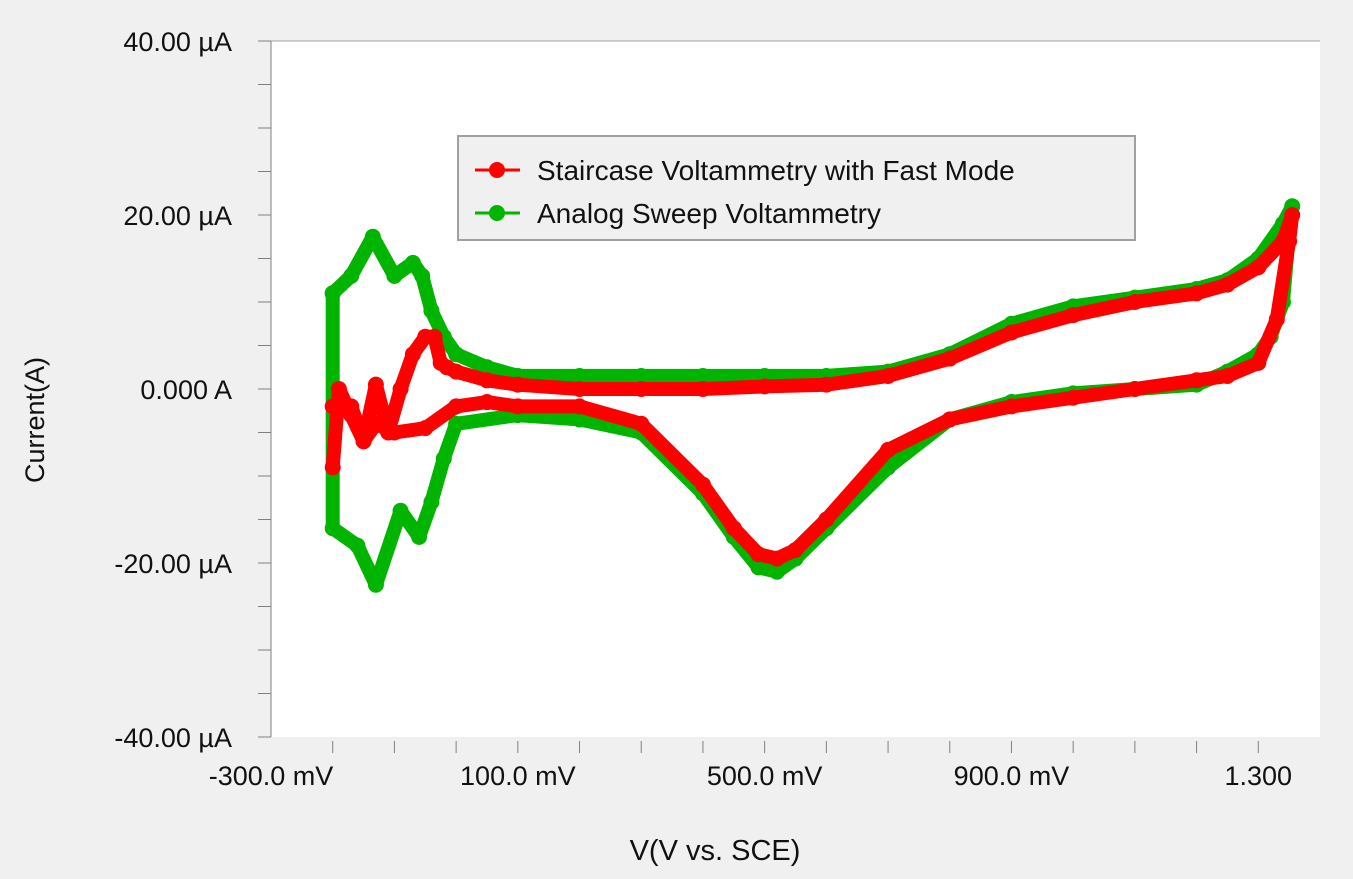  What do you see at coordinates (518, 776) in the screenshot?
I see `x-tick-label: 100.0 mV` at bounding box center [518, 776].